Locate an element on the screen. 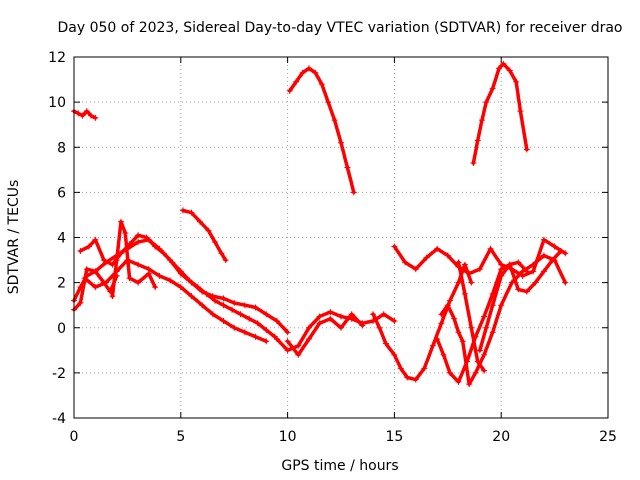 The width and height of the screenshot is (640, 480). series-pass-g is located at coordinates (325, 334).